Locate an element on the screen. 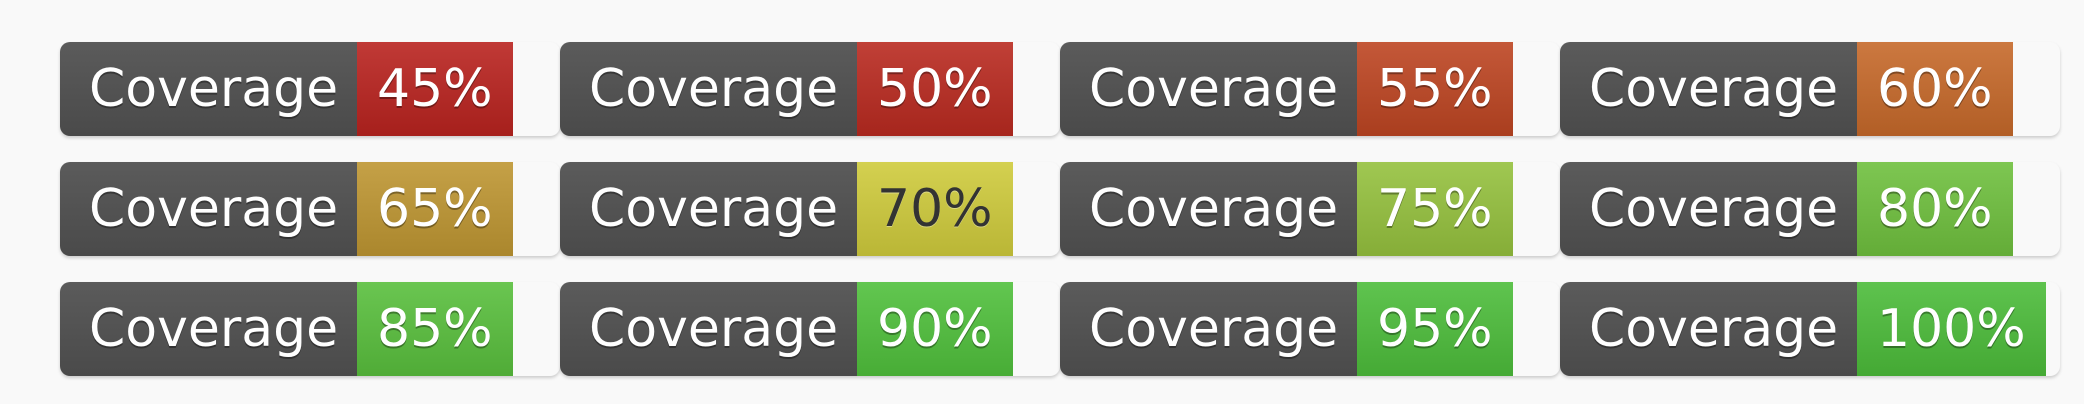 The image size is (2084, 404). coverage-badge: Coverage 60% is located at coordinates (1810, 89).